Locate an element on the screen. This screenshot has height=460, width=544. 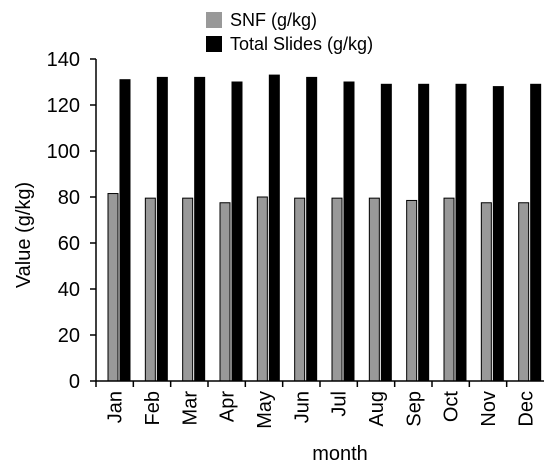
y-tick-label: 40 is located at coordinates (69, 290).